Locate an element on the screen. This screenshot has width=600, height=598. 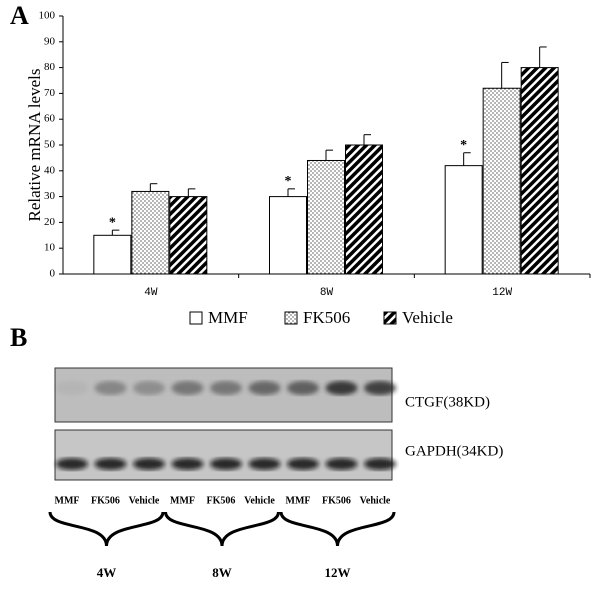
y-tick-label: 60 is located at coordinates (50, 119).